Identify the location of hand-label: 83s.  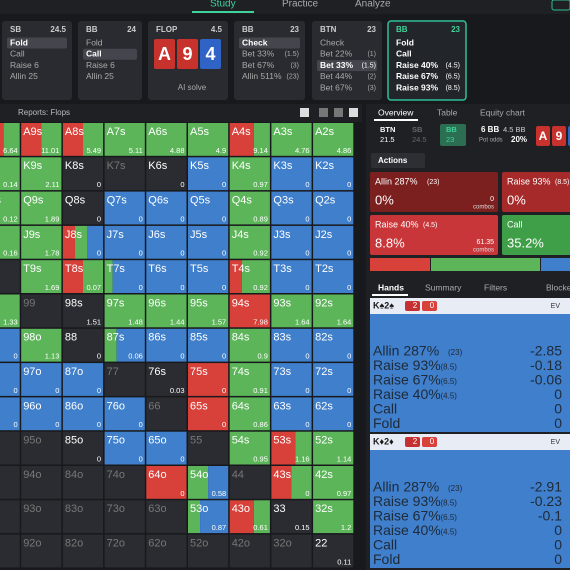
(282, 338).